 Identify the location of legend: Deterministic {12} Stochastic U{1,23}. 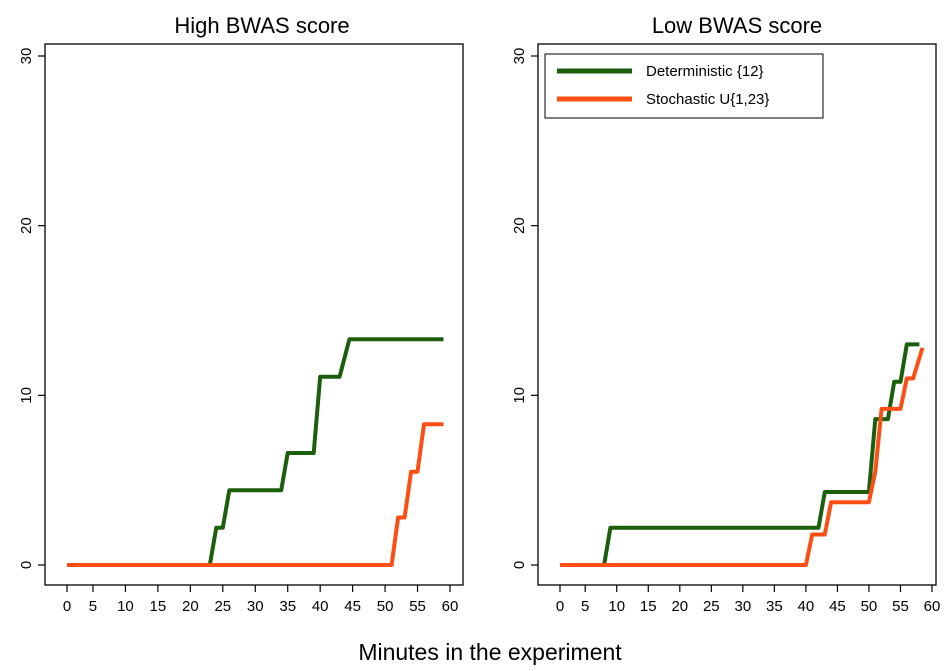
(684, 86).